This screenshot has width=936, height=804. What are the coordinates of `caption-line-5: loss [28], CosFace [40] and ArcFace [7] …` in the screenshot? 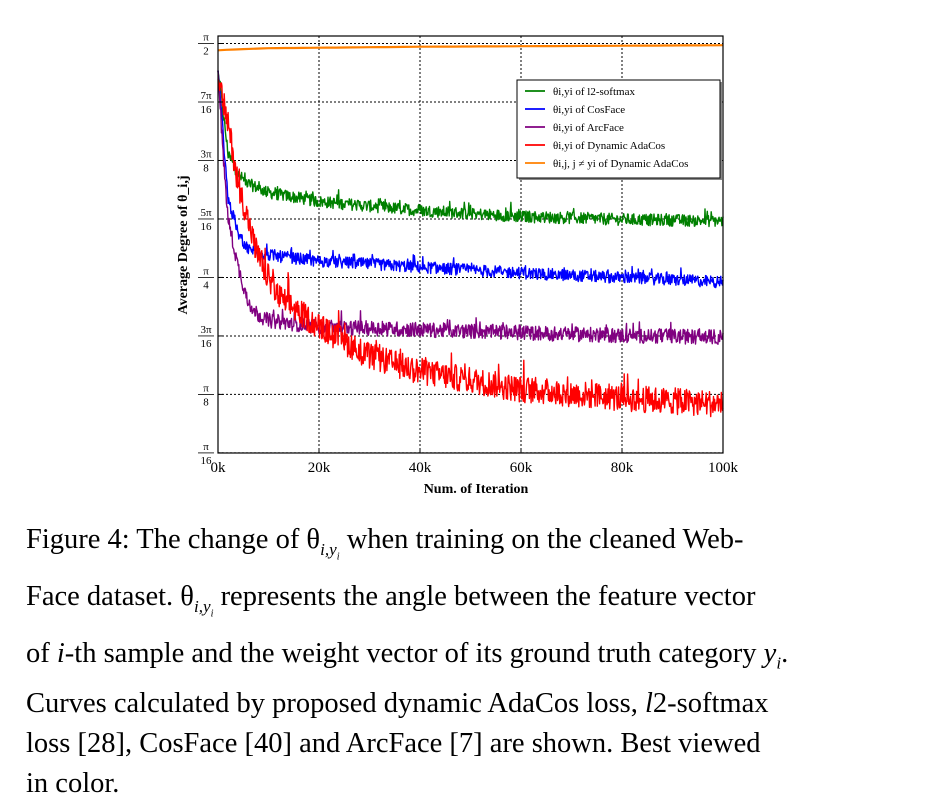 It's located at (393, 743).